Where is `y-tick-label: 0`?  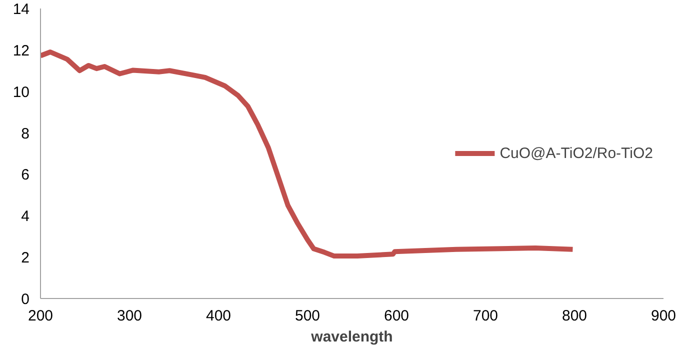 y-tick-label: 0 is located at coordinates (25, 299).